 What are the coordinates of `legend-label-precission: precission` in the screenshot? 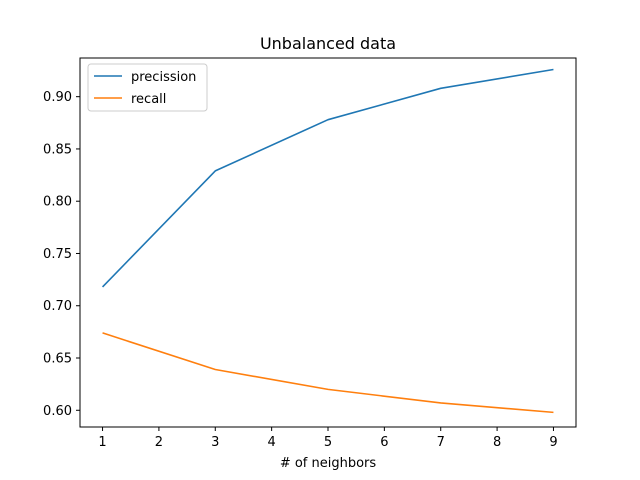 It's located at (163, 77).